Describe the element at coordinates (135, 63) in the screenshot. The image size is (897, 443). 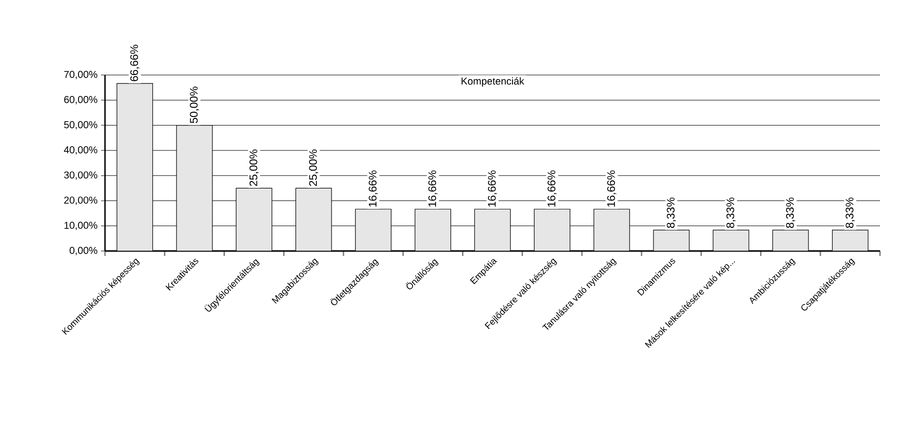
I see `data-label: 66,66%` at that location.